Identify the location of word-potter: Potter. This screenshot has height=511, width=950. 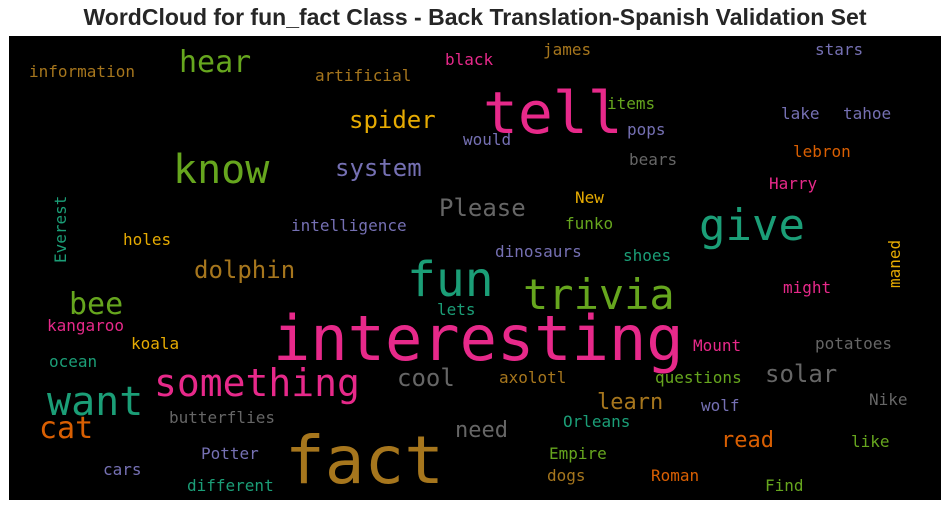
(230, 453).